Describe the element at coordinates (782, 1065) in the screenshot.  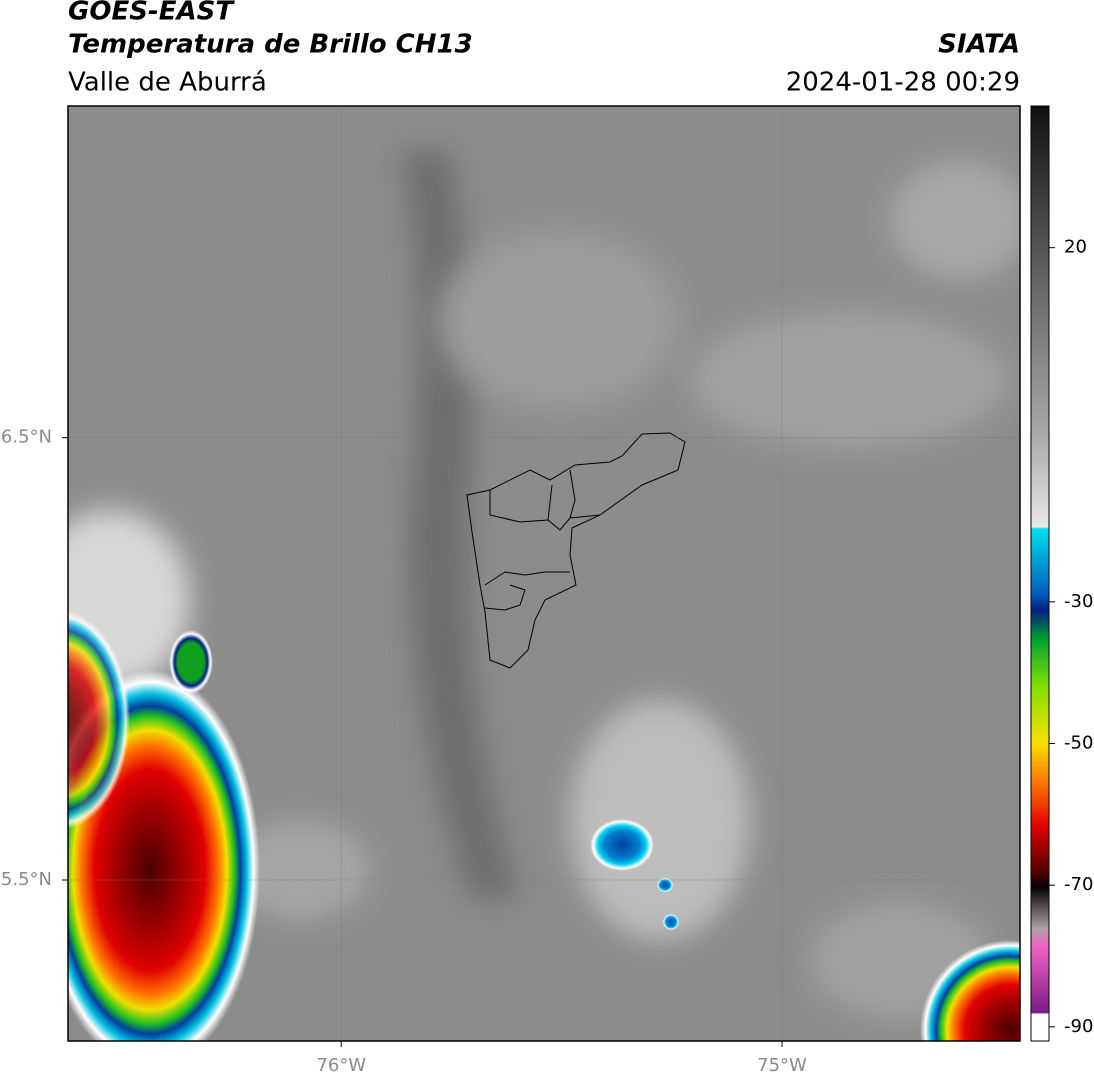
I see `x-tick-label: 75°W` at that location.